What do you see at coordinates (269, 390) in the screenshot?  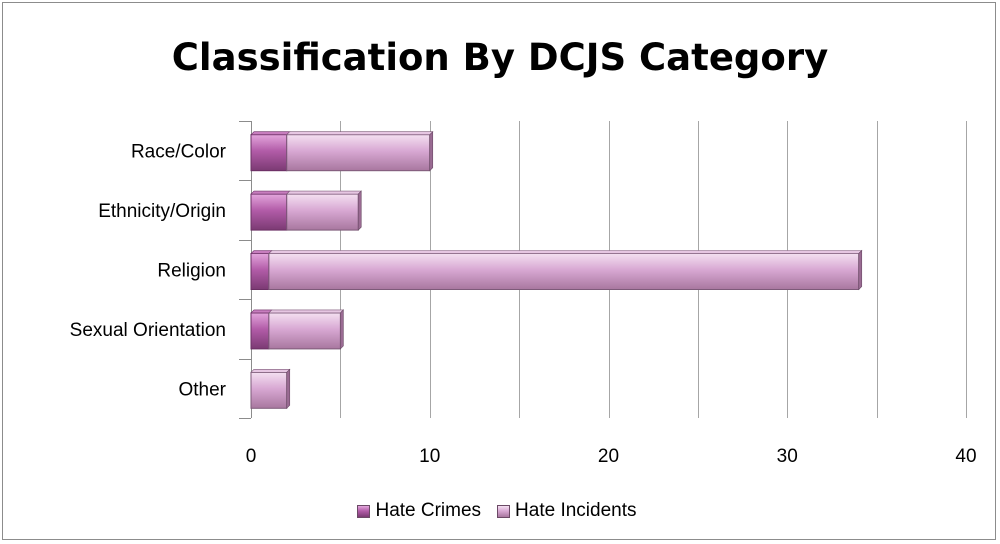 I see `bar-hate-incidents-other` at bounding box center [269, 390].